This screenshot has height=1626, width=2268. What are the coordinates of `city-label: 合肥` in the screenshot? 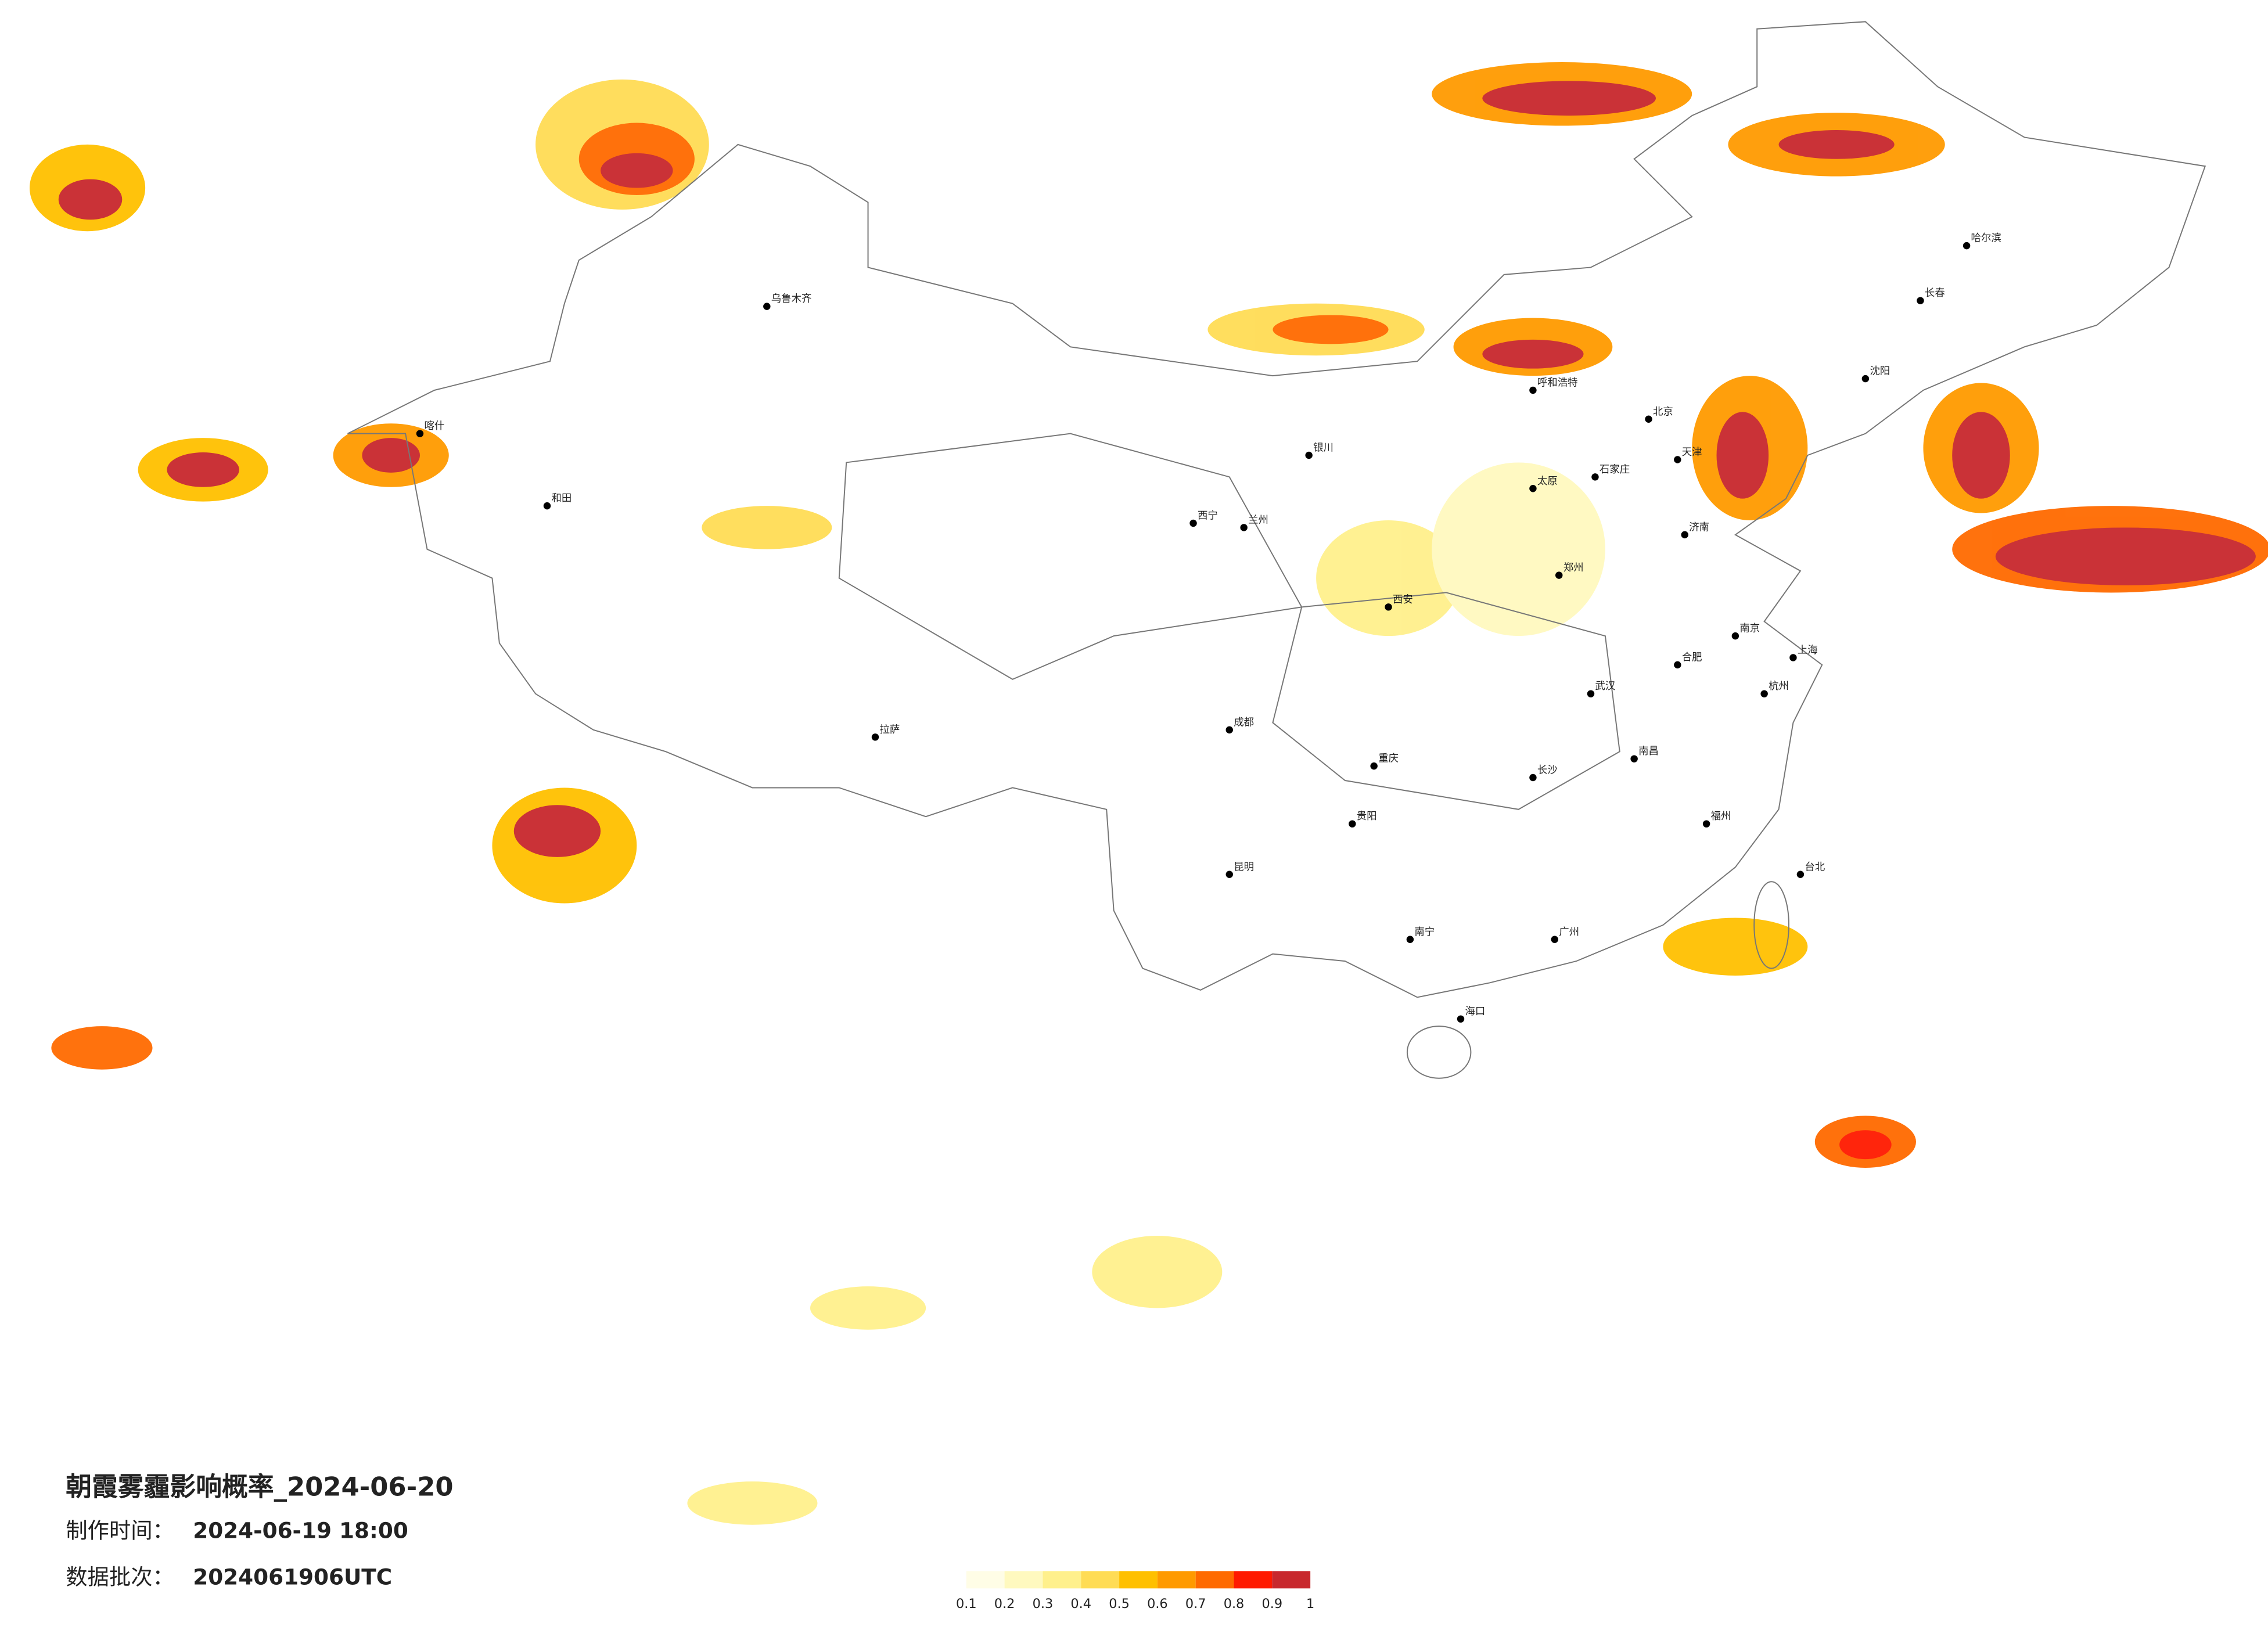 It's located at (1692, 657).